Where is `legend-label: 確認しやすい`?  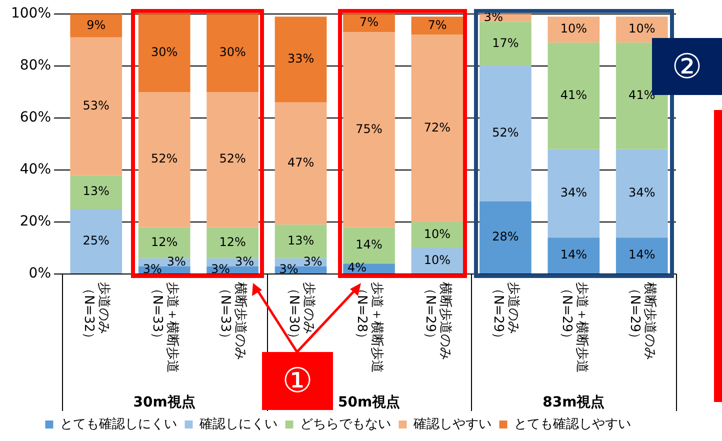 legend-label: 確認しやすい is located at coordinates (452, 424).